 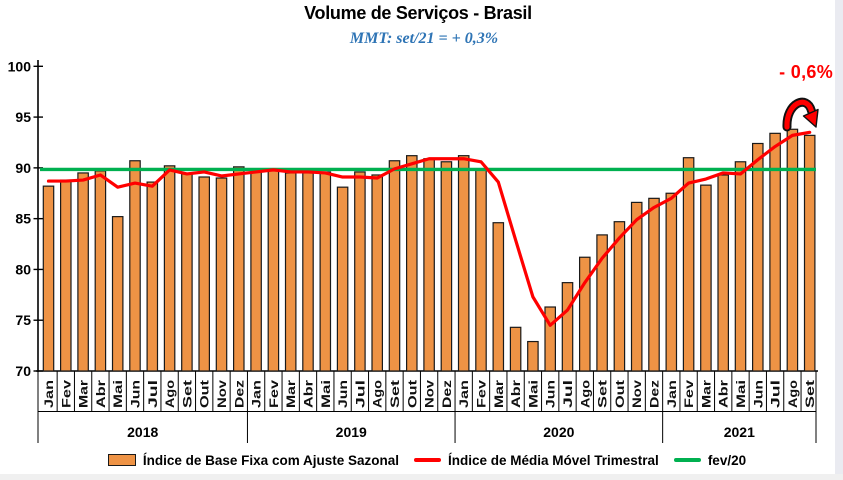 What do you see at coordinates (102, 393) in the screenshot?
I see `month-label-Abr-3: Abr` at bounding box center [102, 393].